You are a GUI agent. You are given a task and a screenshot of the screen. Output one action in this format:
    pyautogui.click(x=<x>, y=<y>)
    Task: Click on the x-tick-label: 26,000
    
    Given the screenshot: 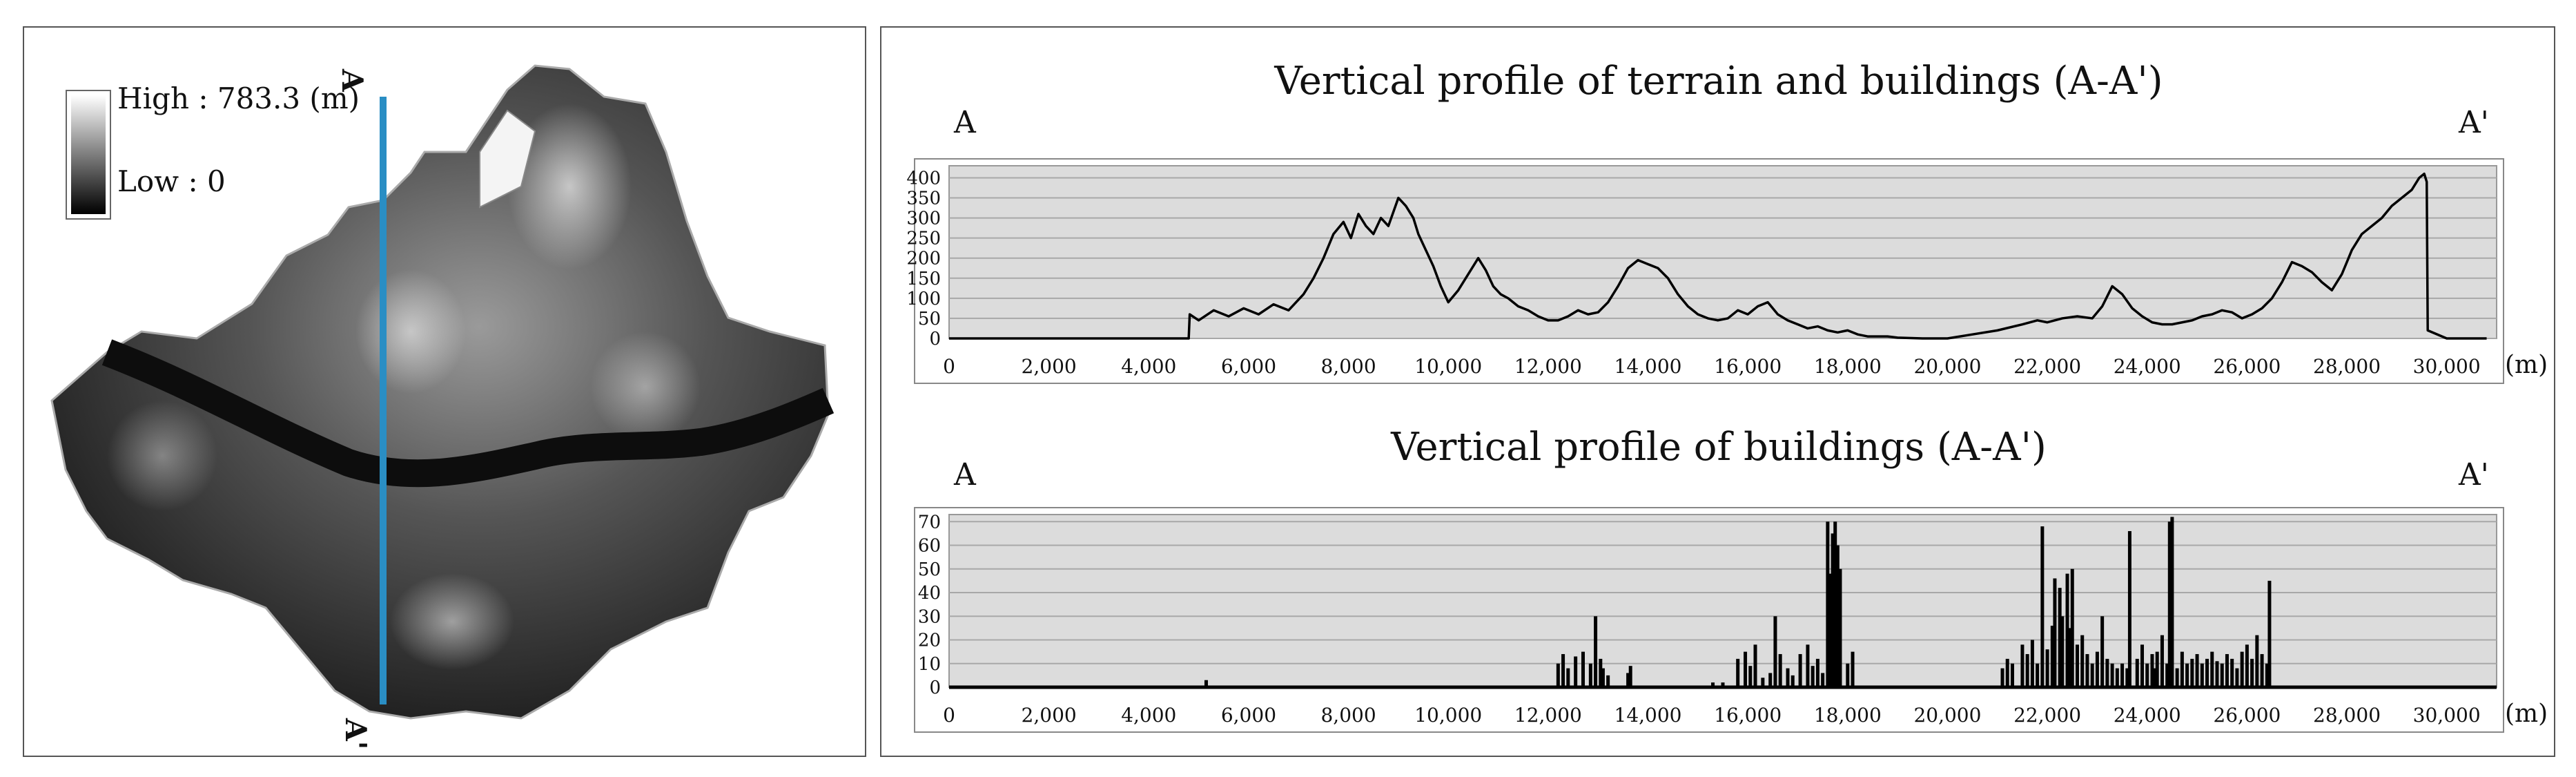 What is the action you would take?
    pyautogui.click(x=2247, y=366)
    